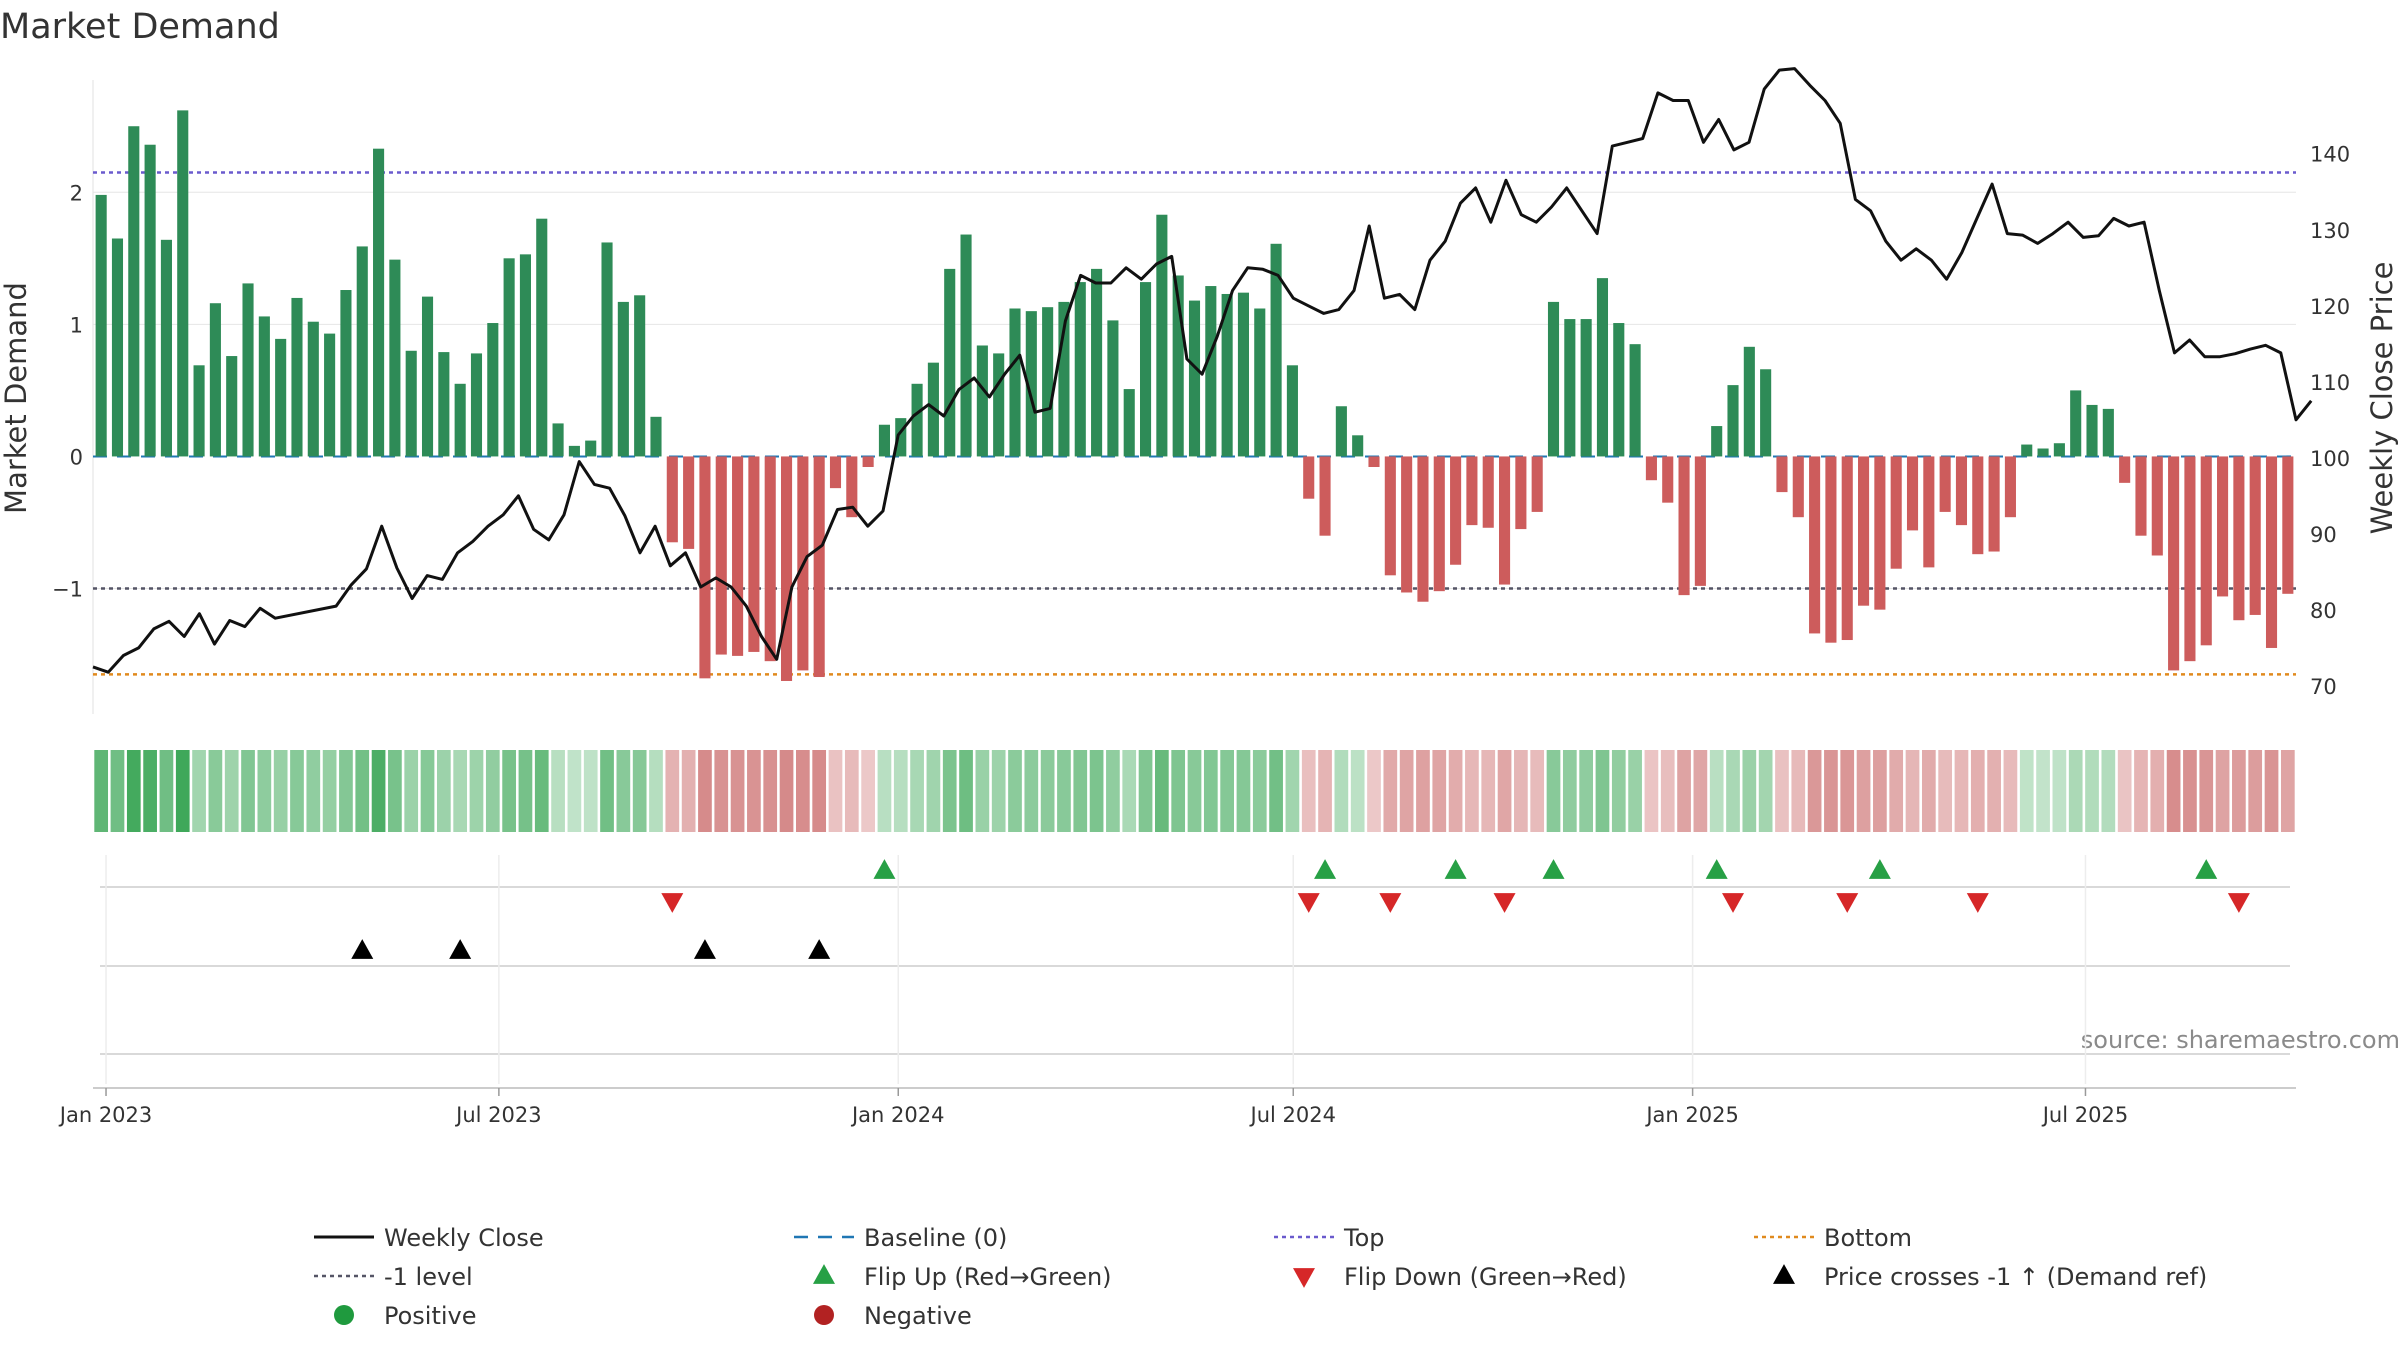 The image size is (2400, 1350). Describe the element at coordinates (988, 1277) in the screenshot. I see `legend-label: Flip Up (Red→Green)` at that location.